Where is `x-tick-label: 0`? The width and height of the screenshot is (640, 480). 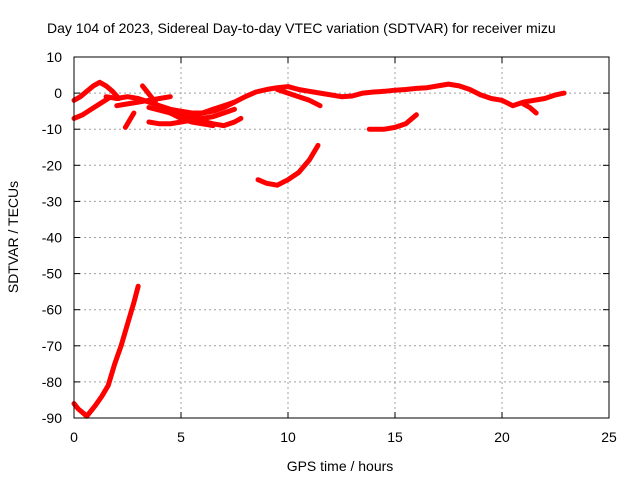 x-tick-label: 0 is located at coordinates (74, 437).